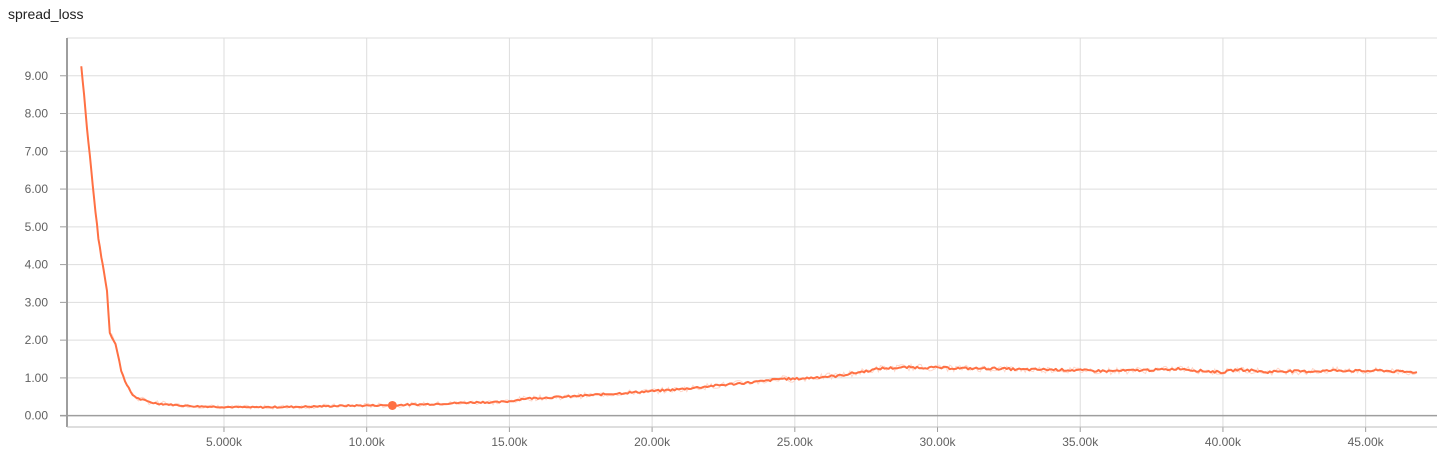 The width and height of the screenshot is (1454, 455). What do you see at coordinates (37, 378) in the screenshot?
I see `y-tick-label: 1.00` at bounding box center [37, 378].